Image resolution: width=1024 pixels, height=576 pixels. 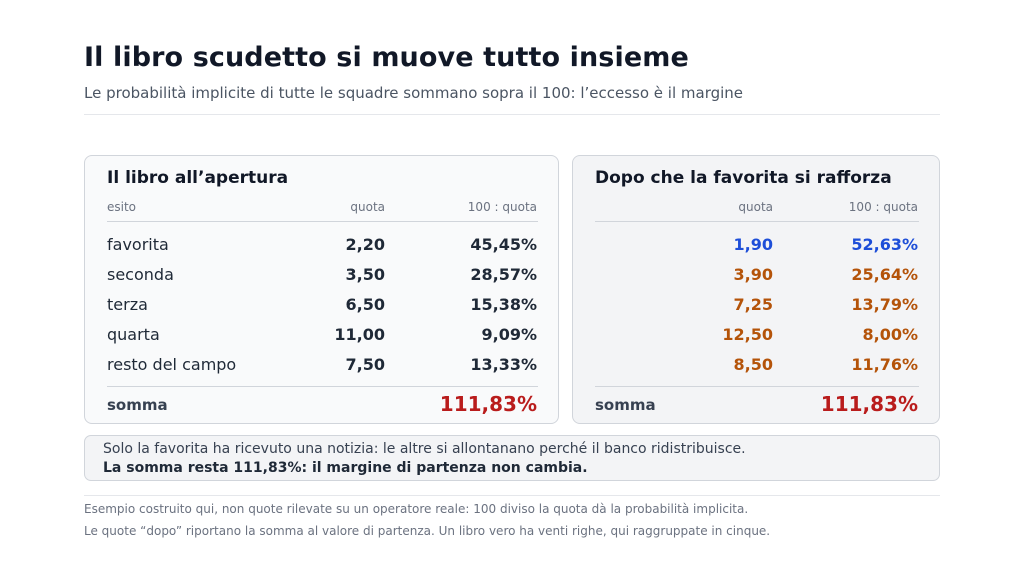 What do you see at coordinates (321, 335) in the screenshot?
I see `table-row: quarta 11,00 9,09%` at bounding box center [321, 335].